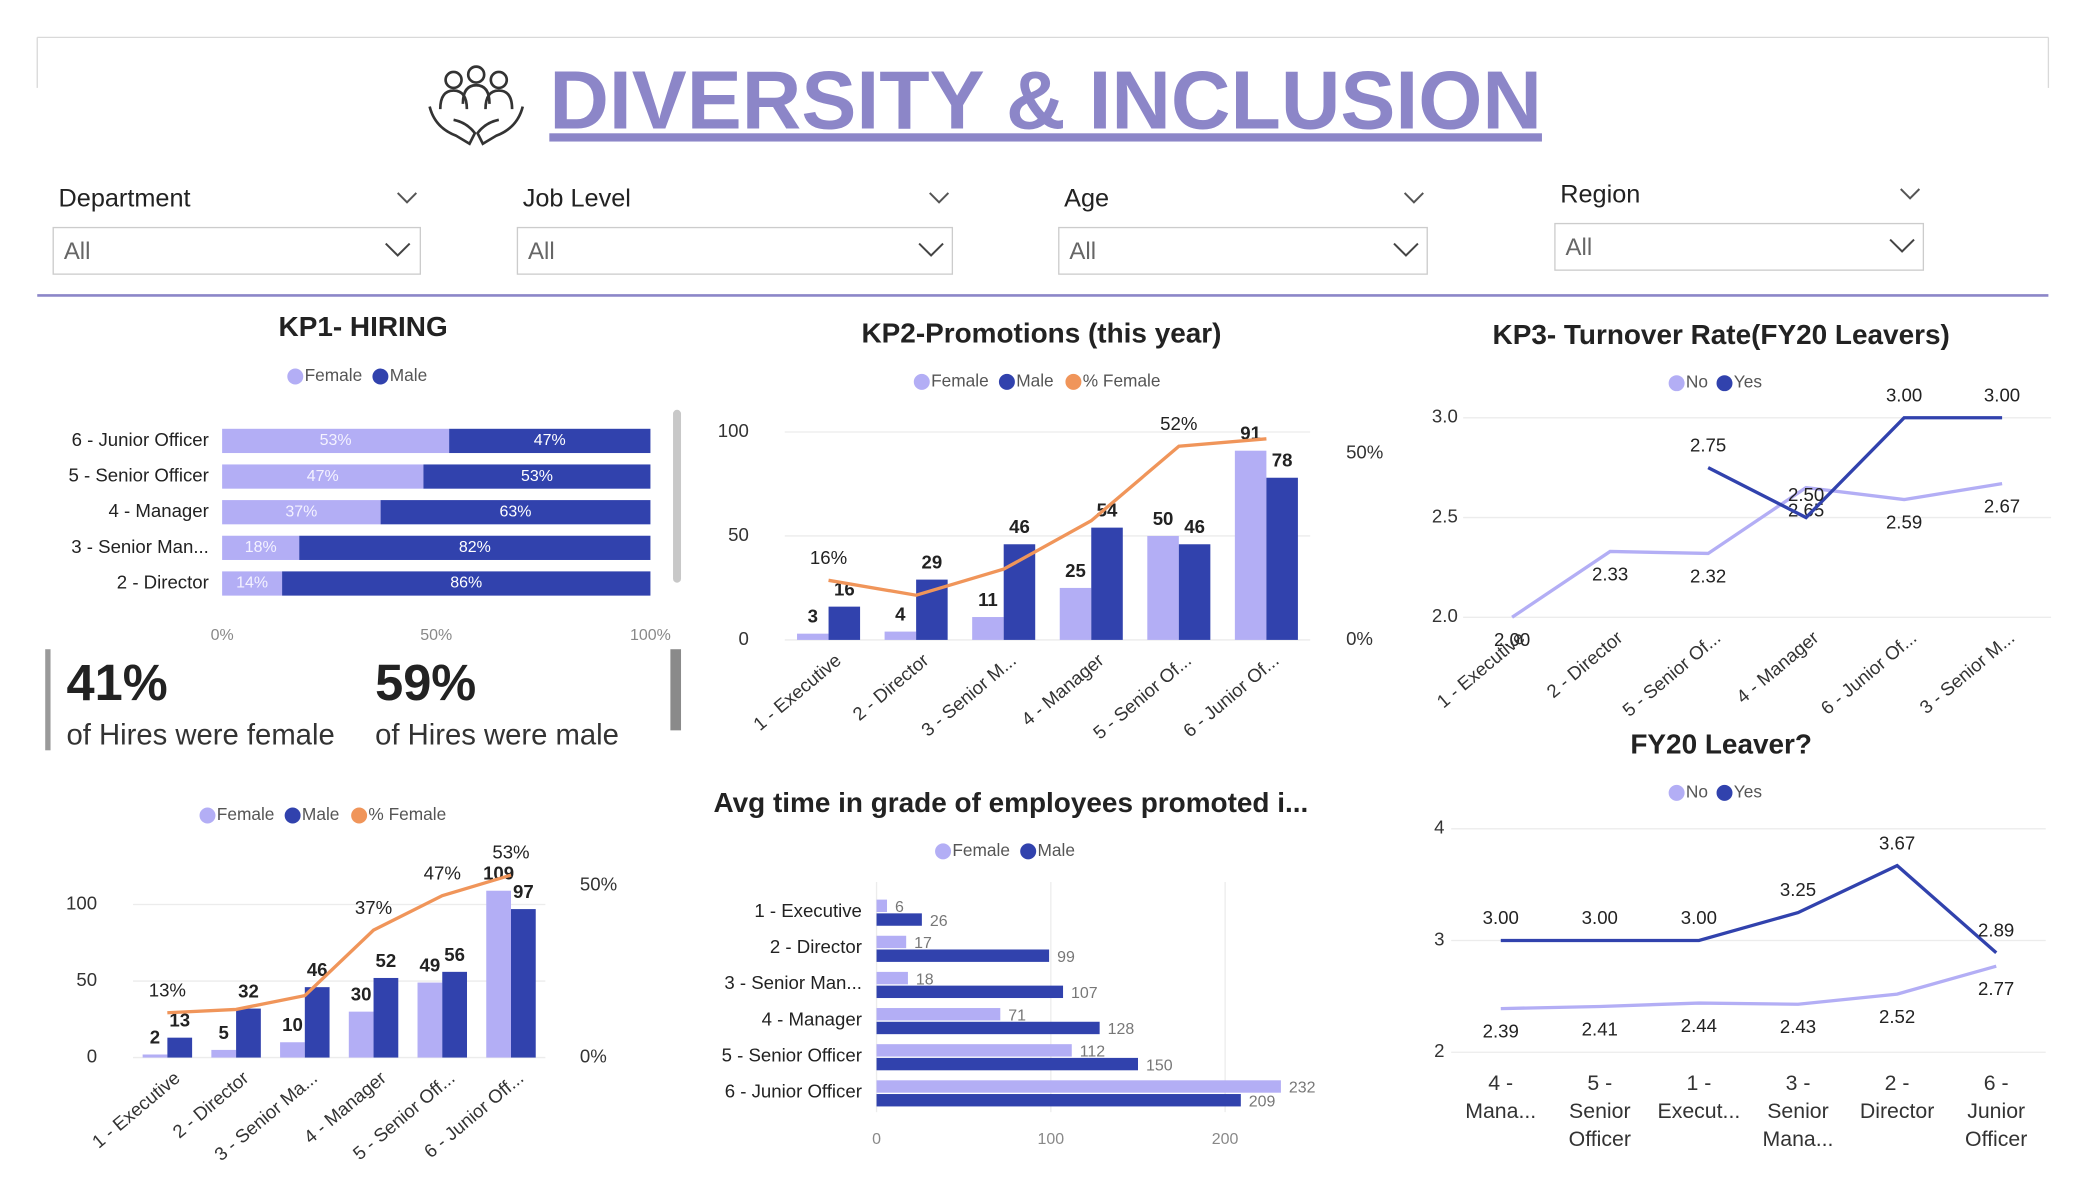  I want to click on y-tick-label: 3.0, so click(1445, 416).